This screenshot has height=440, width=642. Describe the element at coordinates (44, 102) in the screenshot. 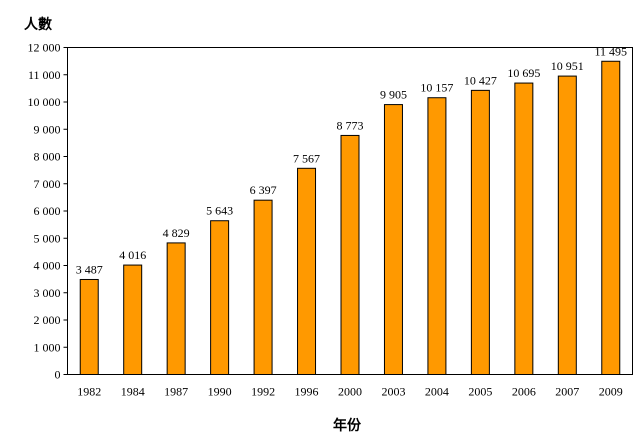

I see `y-tick-label: 10 000` at that location.